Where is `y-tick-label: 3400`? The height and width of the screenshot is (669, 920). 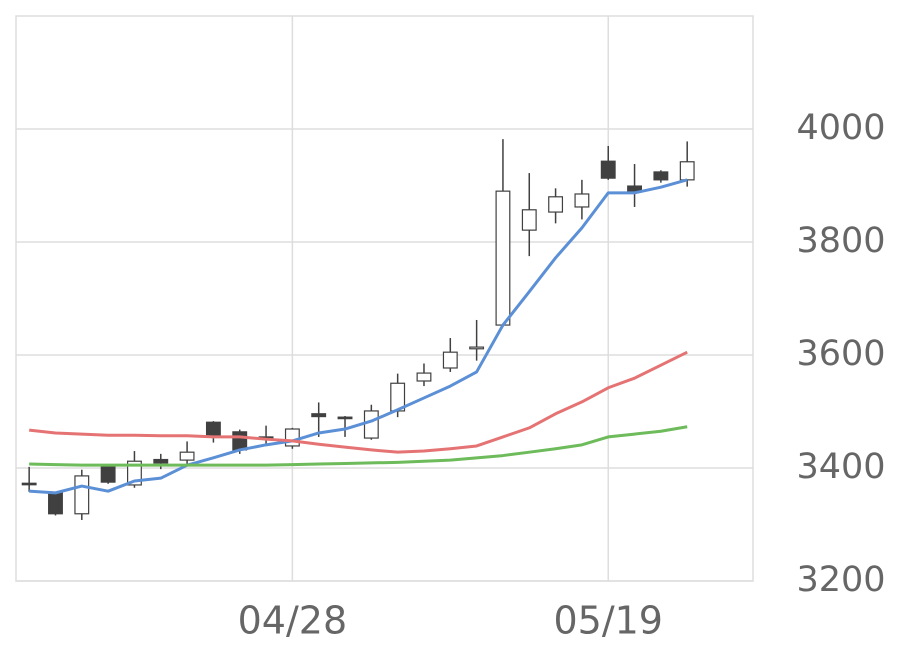 y-tick-label: 3400 is located at coordinates (840, 467).